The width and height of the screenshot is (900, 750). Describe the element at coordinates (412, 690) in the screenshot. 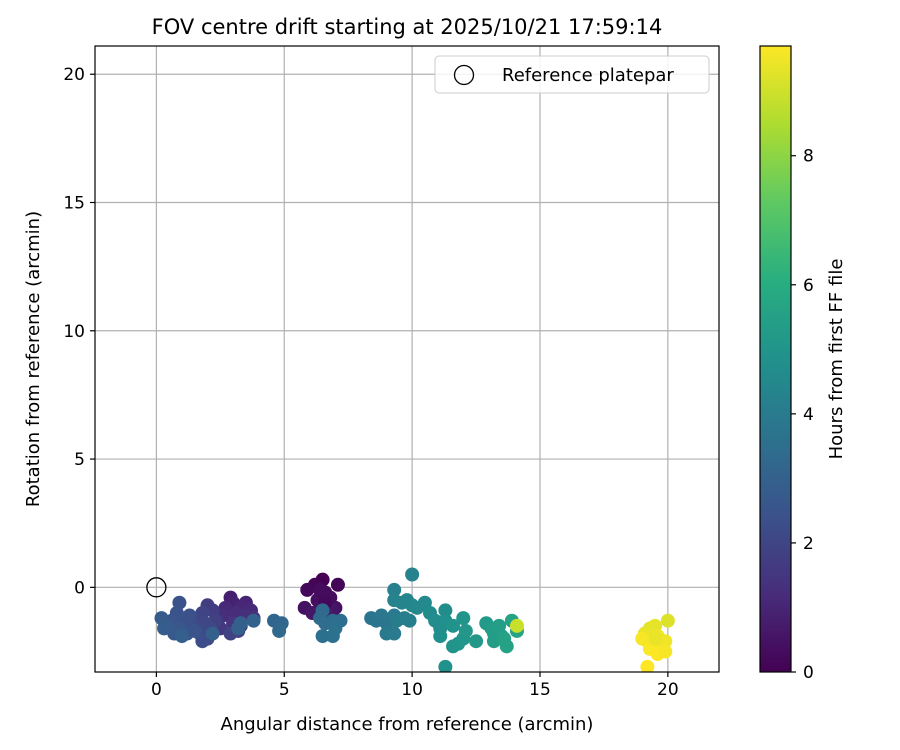

I see `x-tick-label: 10` at that location.